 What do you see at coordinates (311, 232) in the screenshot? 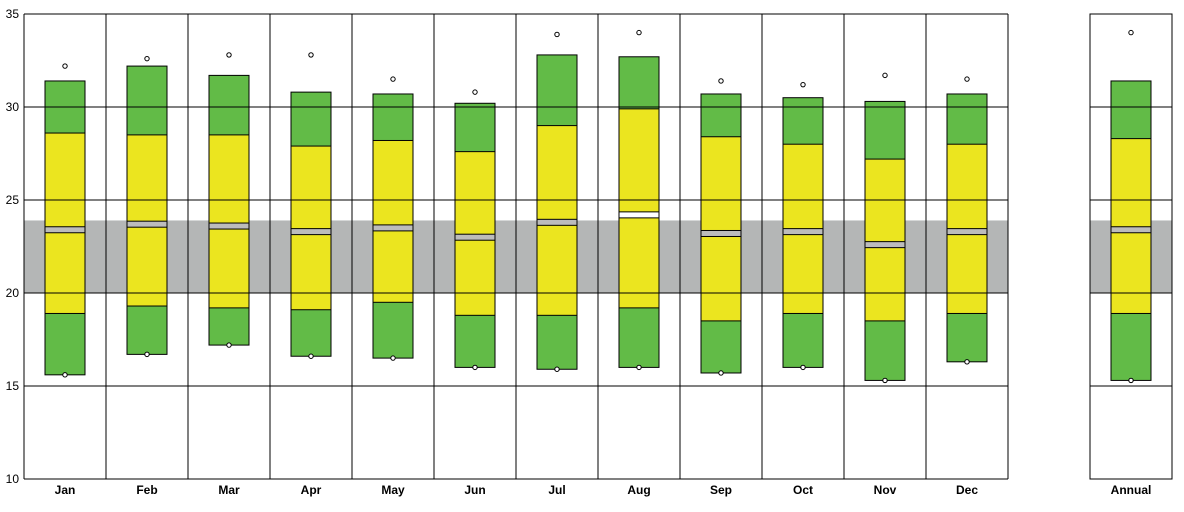
I see `median-apr` at bounding box center [311, 232].